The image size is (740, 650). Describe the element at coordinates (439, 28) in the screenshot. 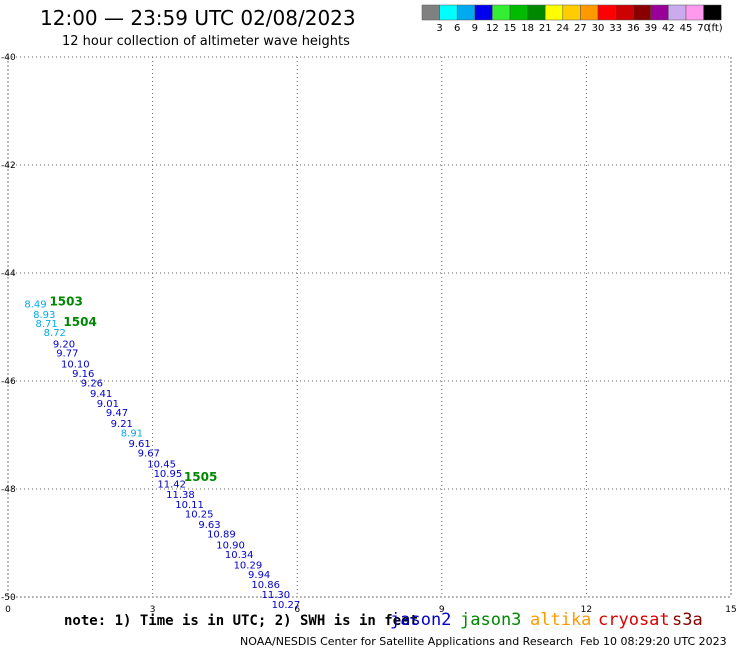

I see `colorbar-label: 3` at that location.